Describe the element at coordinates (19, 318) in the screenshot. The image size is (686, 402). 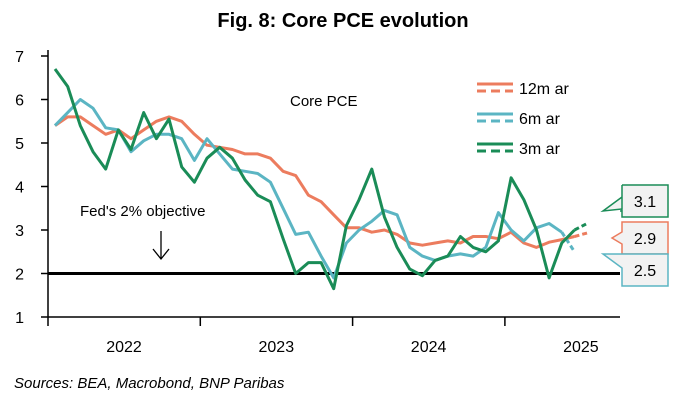
I see `y-tick-label: 1` at that location.